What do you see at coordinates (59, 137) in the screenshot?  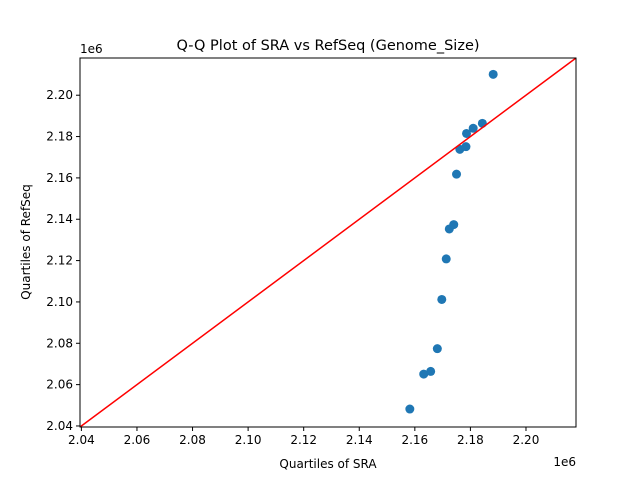 I see `y-tick-label: 2.18` at bounding box center [59, 137].